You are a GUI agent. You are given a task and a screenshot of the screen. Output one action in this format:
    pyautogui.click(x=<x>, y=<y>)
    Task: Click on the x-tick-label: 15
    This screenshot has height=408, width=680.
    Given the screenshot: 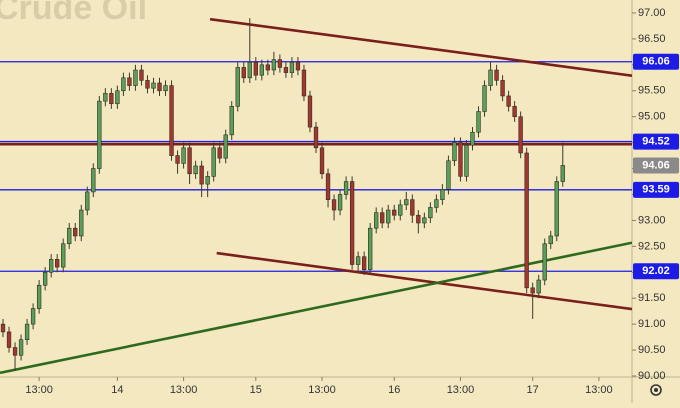 What is the action you would take?
    pyautogui.click(x=256, y=390)
    